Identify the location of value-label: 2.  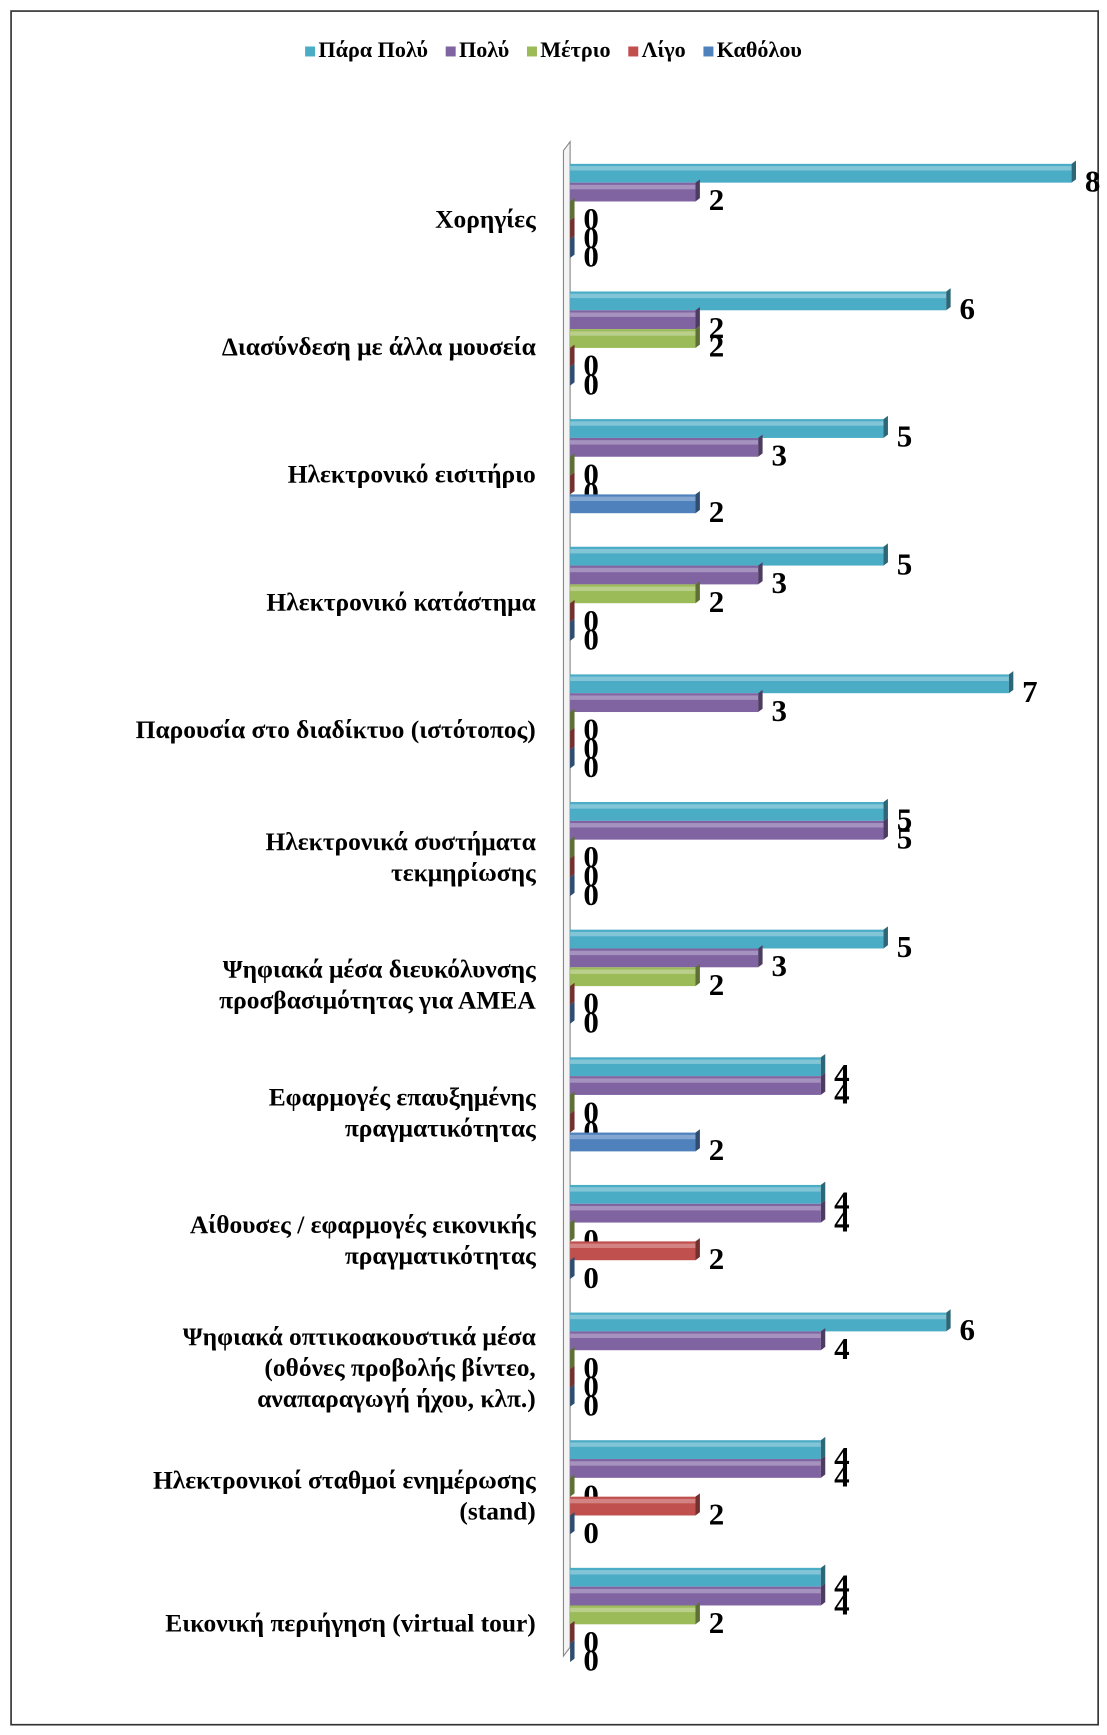
(717, 1513).